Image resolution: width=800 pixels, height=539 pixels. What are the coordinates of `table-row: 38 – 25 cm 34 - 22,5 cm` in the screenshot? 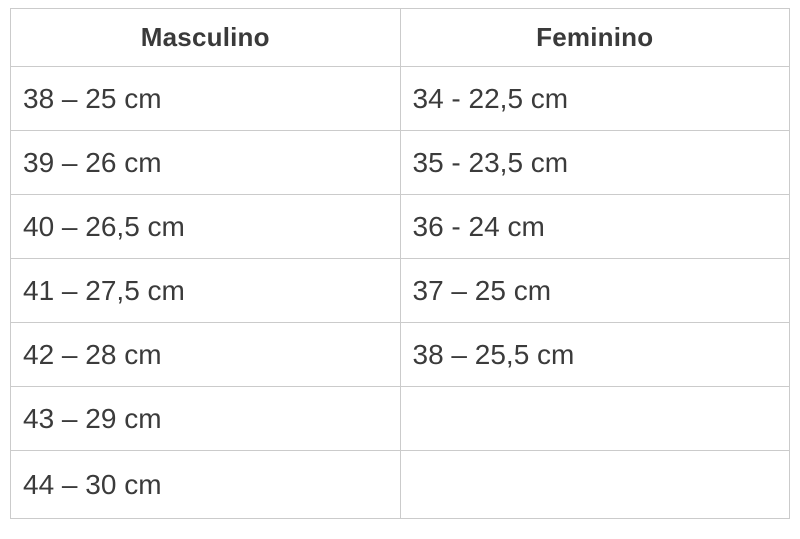 It's located at (400, 98).